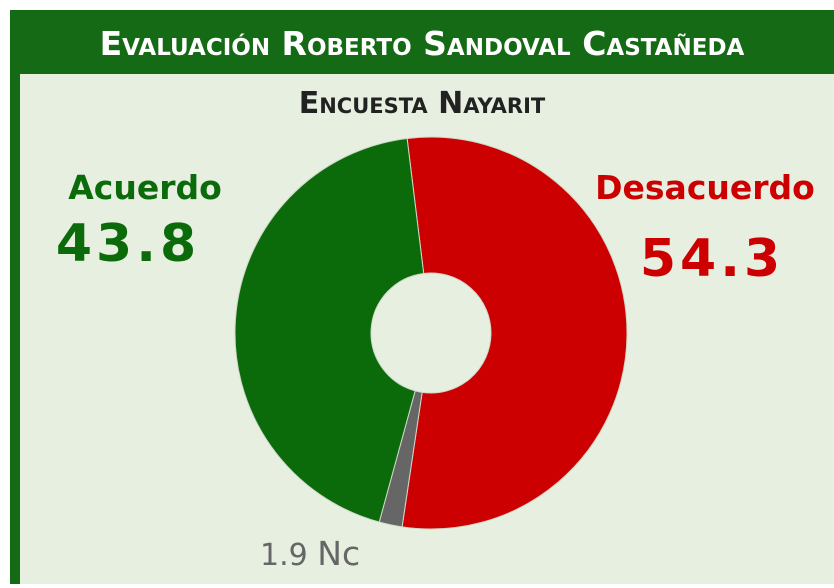 Image resolution: width=834 pixels, height=588 pixels. I want to click on value-label: 54.3, so click(712, 259).